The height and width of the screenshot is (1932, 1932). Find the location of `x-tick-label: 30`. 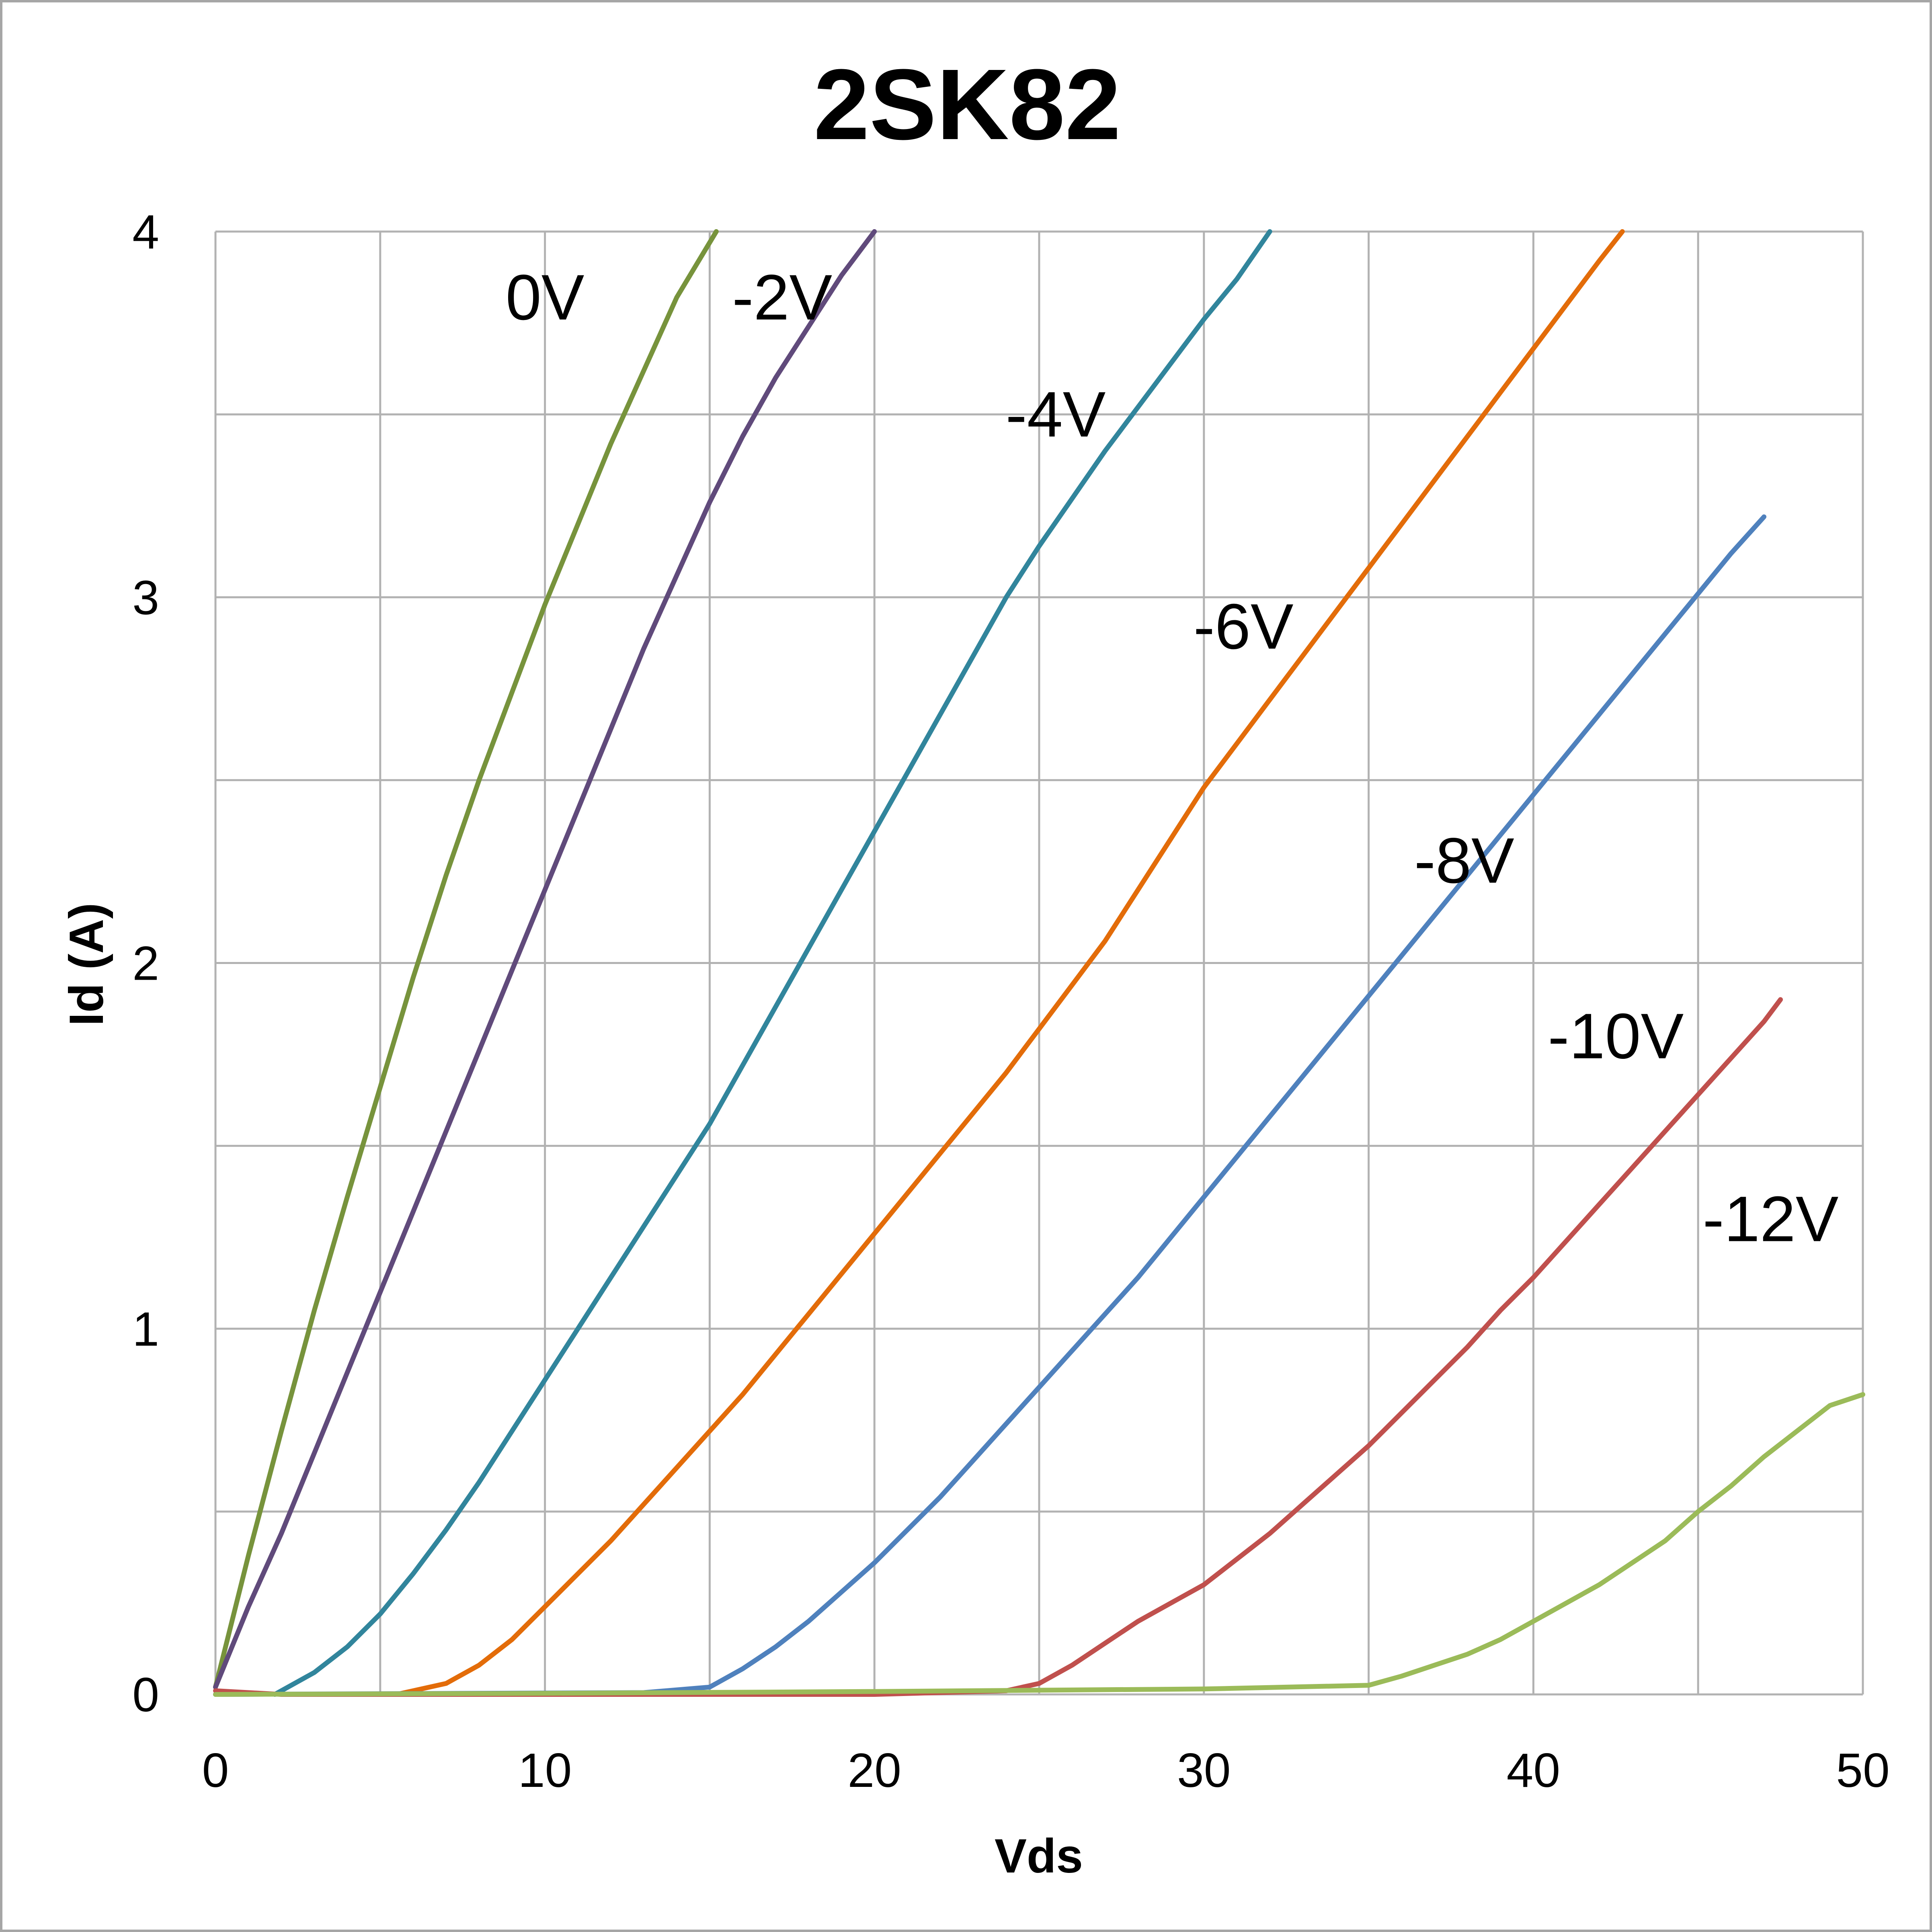

x-tick-label: 30 is located at coordinates (1204, 1770).